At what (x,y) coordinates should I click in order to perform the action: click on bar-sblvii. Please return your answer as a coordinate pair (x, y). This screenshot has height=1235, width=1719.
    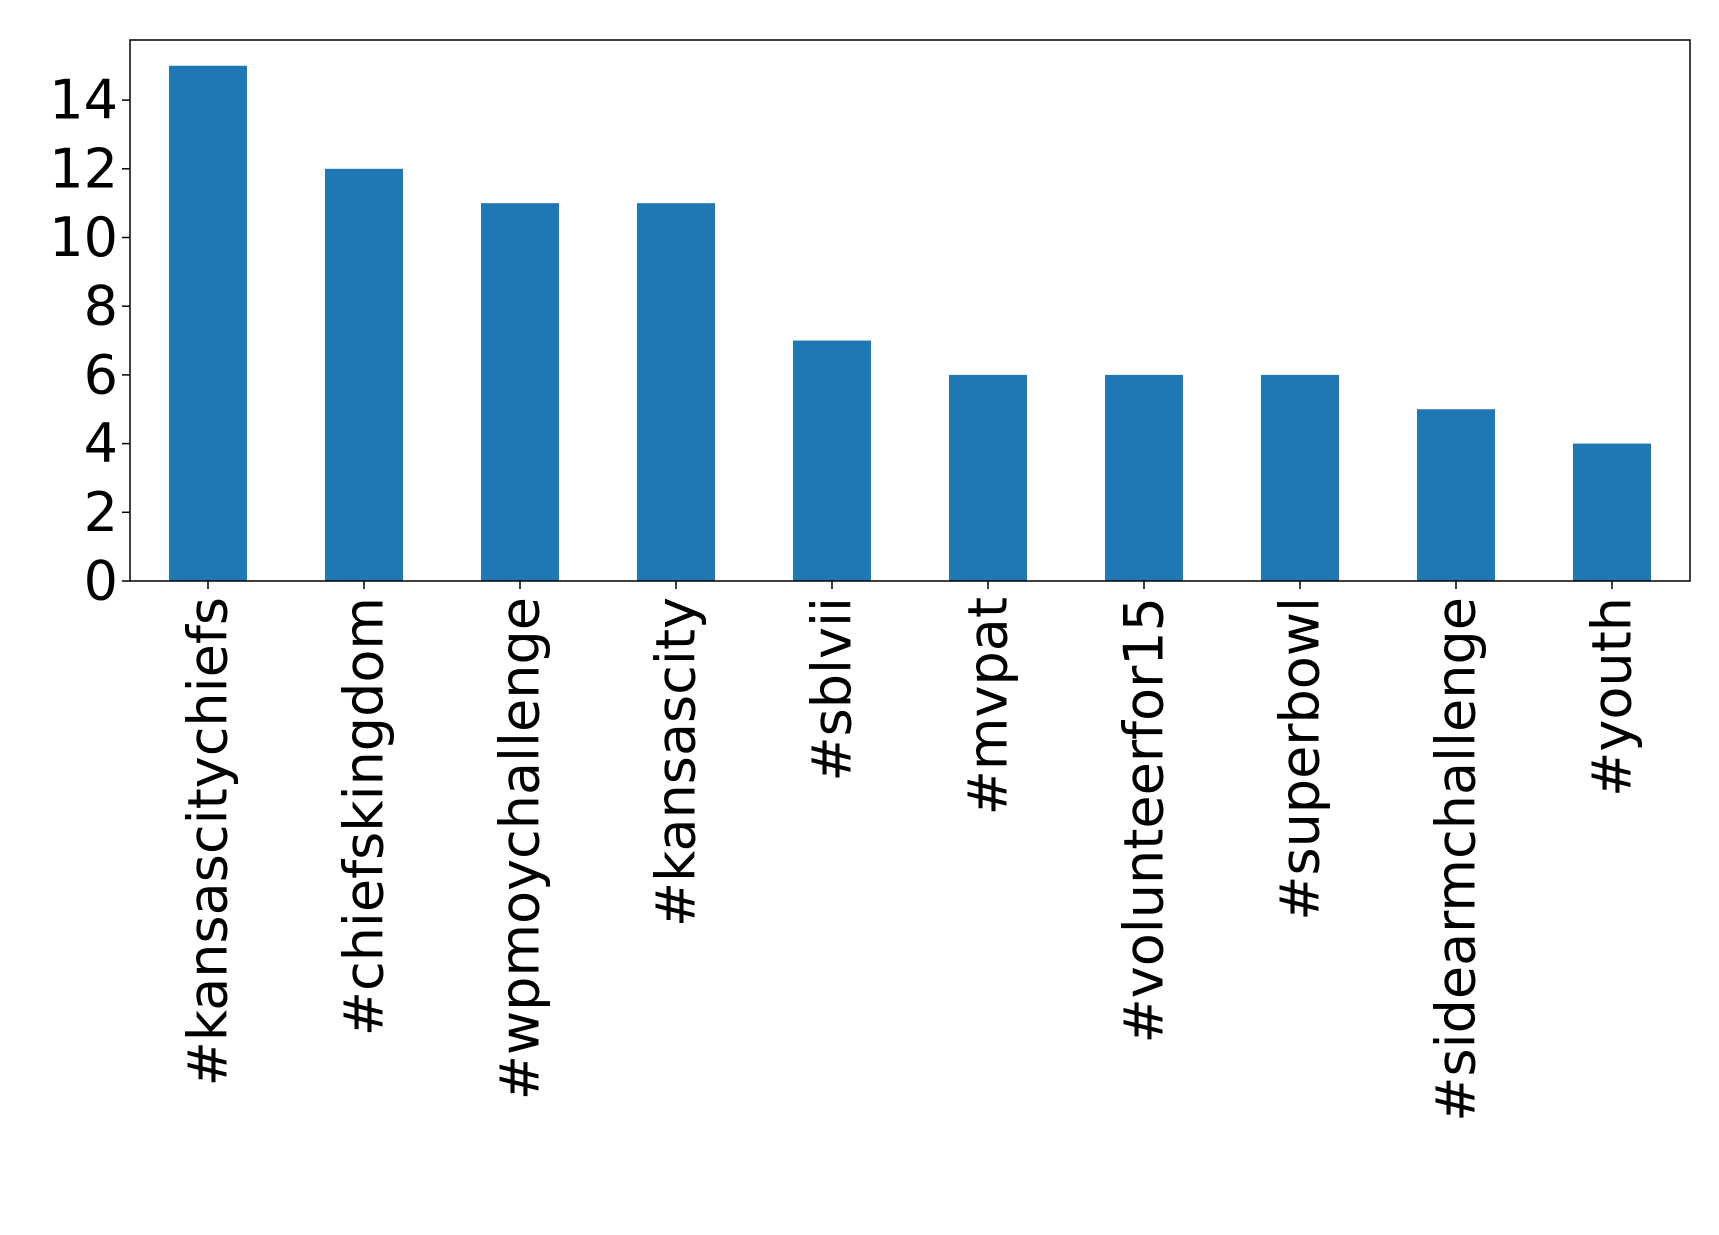
    Looking at the image, I should click on (832, 460).